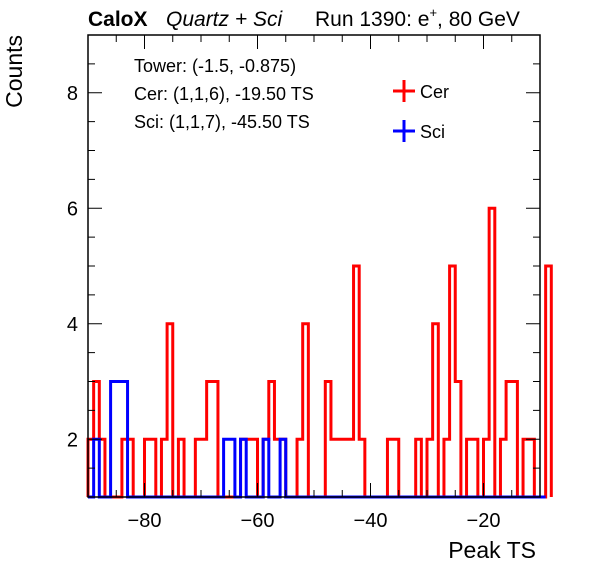  What do you see at coordinates (224, 94) in the screenshot?
I see `info-cer: Cer: (1,1,6), -19.50 TS` at bounding box center [224, 94].